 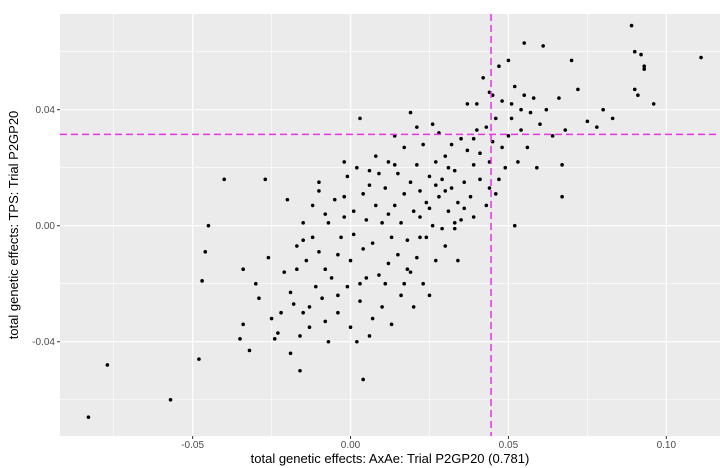 What do you see at coordinates (43, 342) in the screenshot?
I see `y-tick-label: -0.04` at bounding box center [43, 342].